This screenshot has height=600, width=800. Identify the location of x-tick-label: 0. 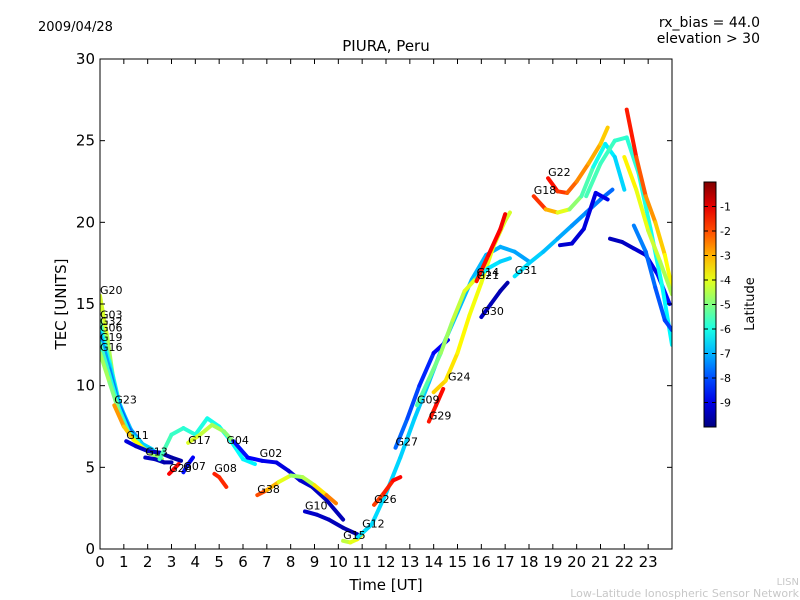
(100, 562).